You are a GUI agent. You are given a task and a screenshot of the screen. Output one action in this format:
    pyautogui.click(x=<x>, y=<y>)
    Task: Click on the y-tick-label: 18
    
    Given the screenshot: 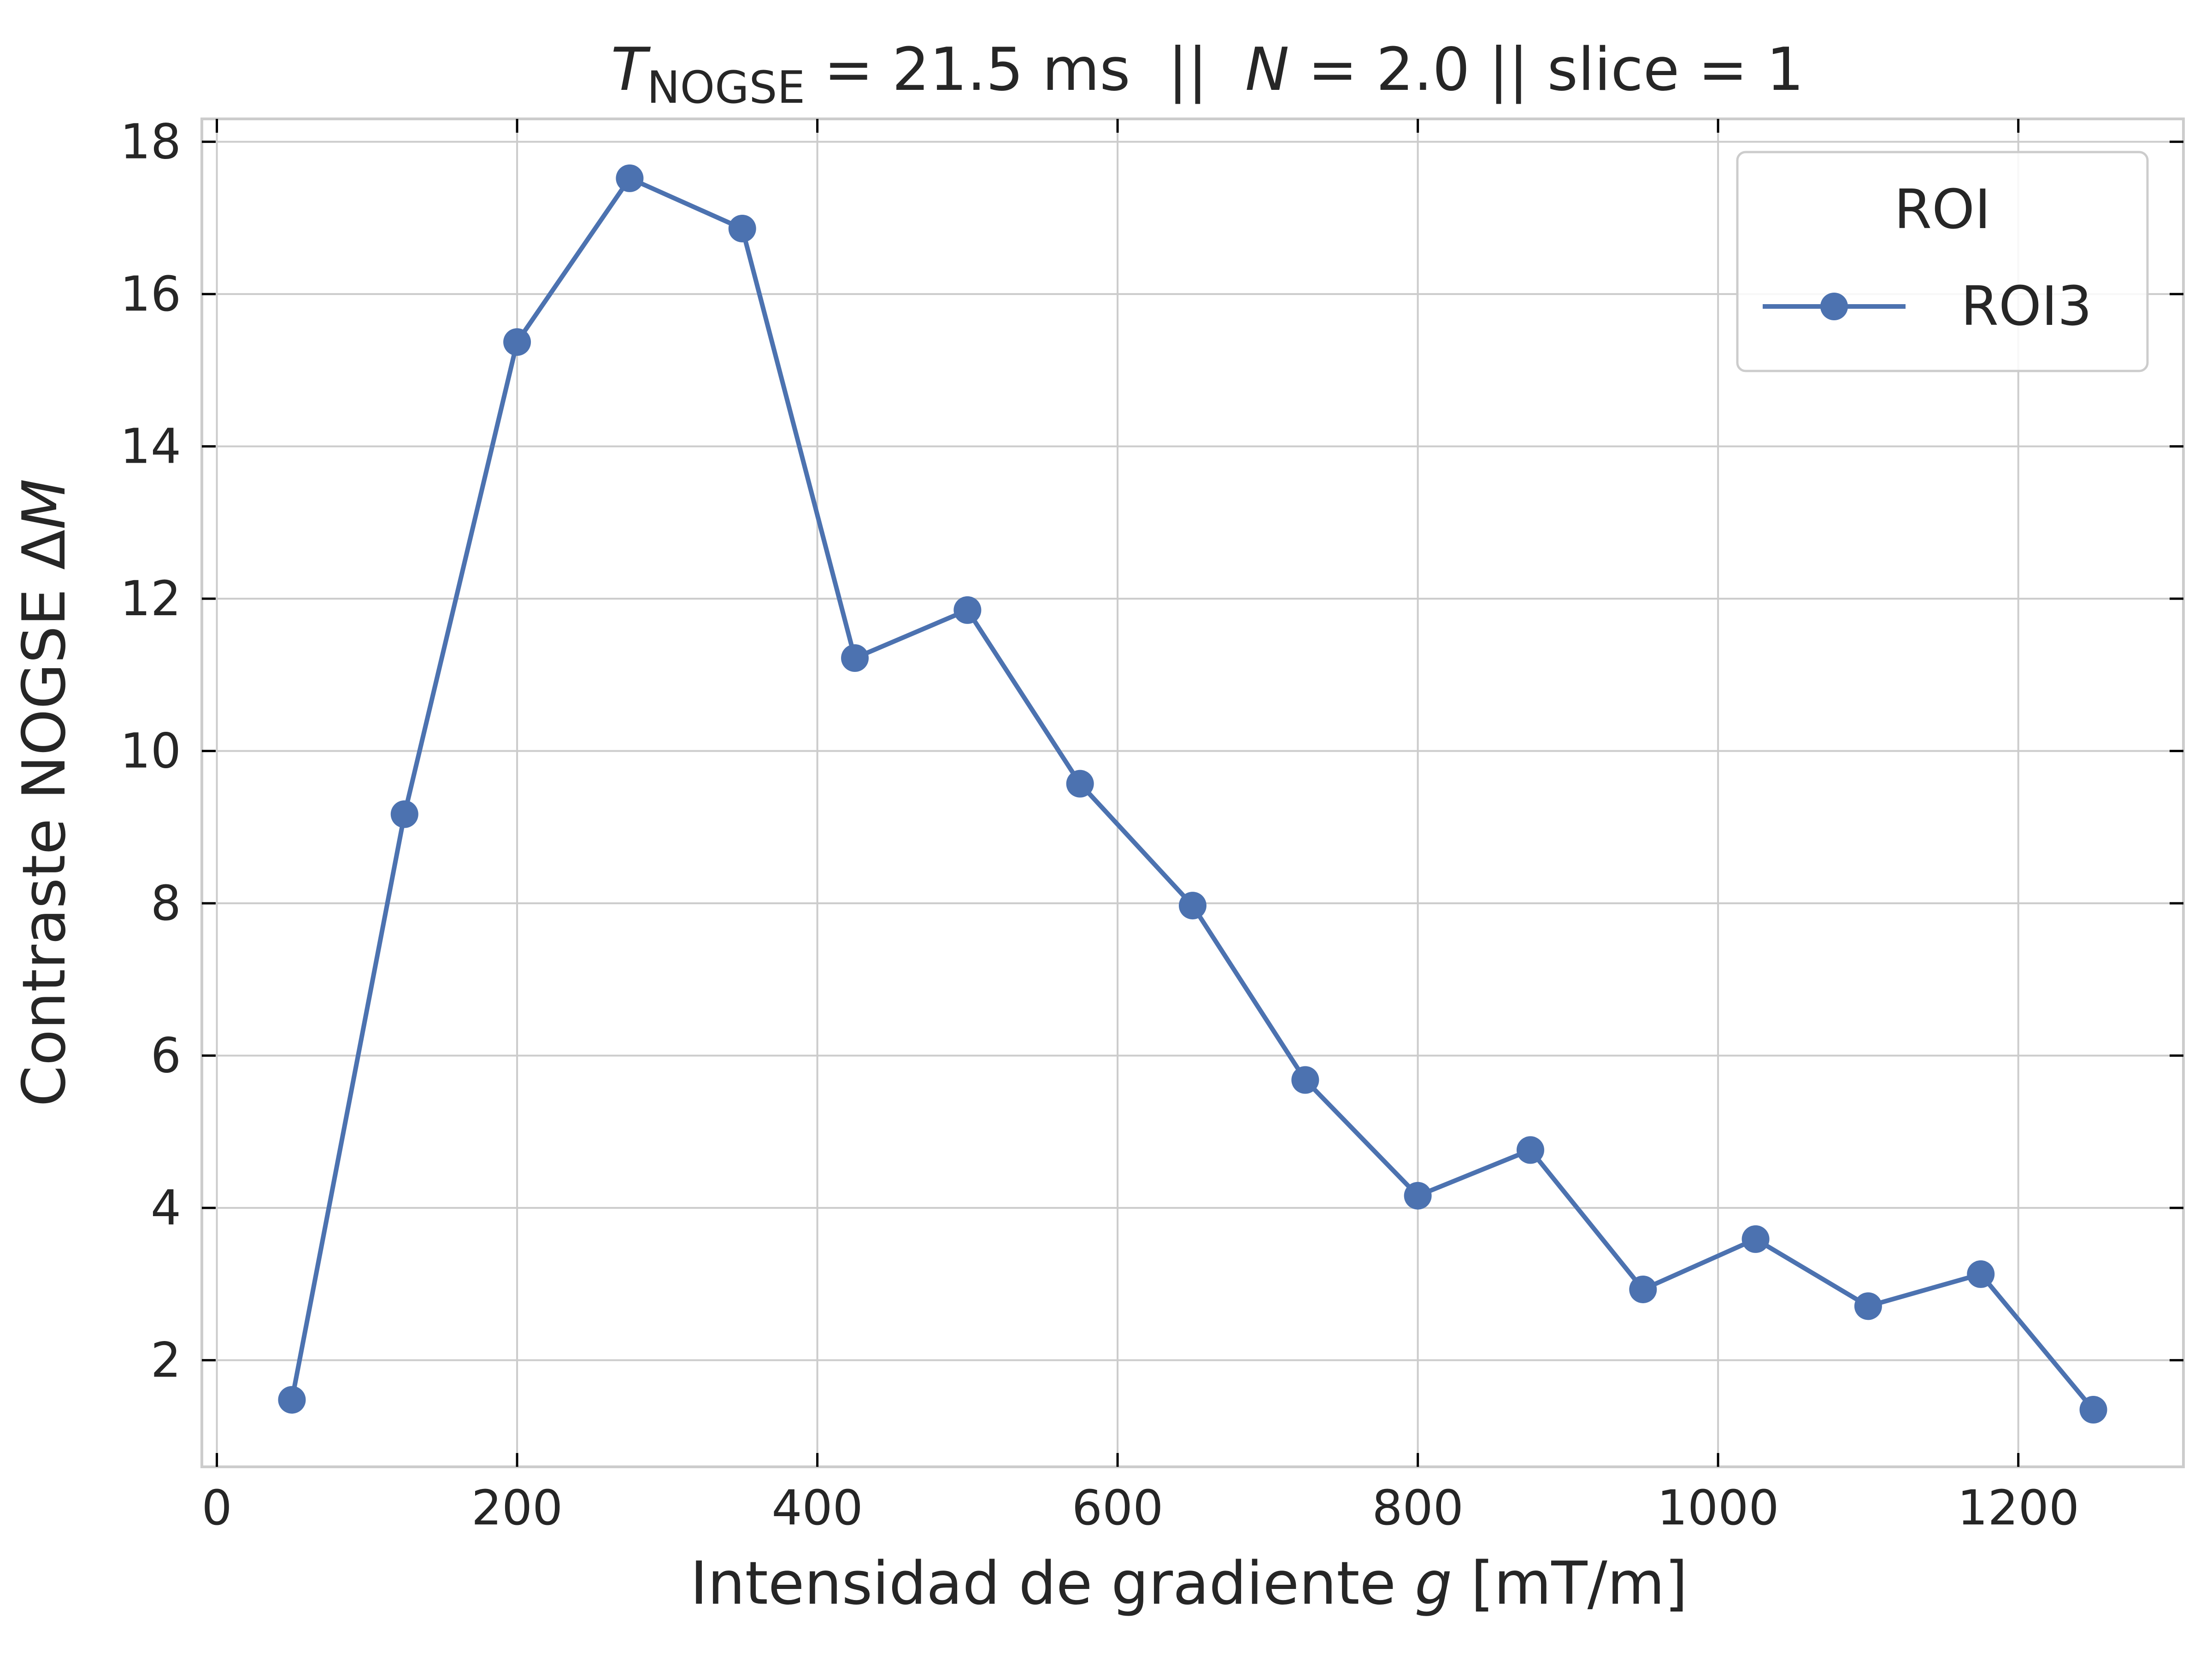 What is the action you would take?
    pyautogui.click(x=150, y=142)
    